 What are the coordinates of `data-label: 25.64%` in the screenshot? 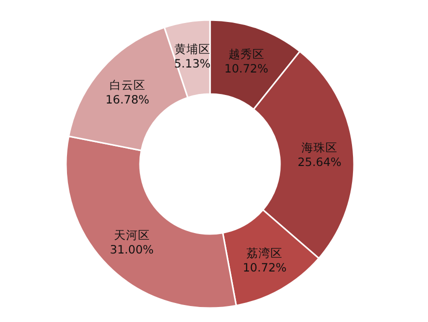 It's located at (320, 162).